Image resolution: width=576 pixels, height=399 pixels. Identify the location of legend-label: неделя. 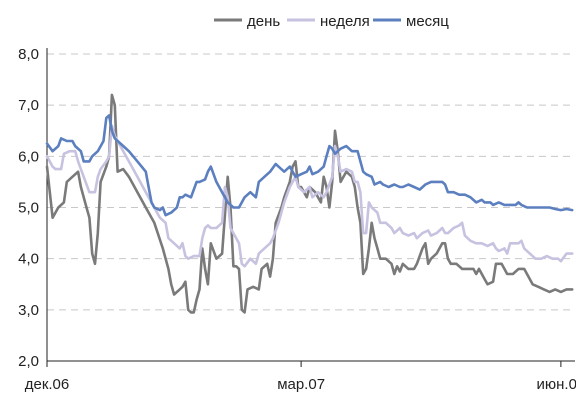
(345, 21).